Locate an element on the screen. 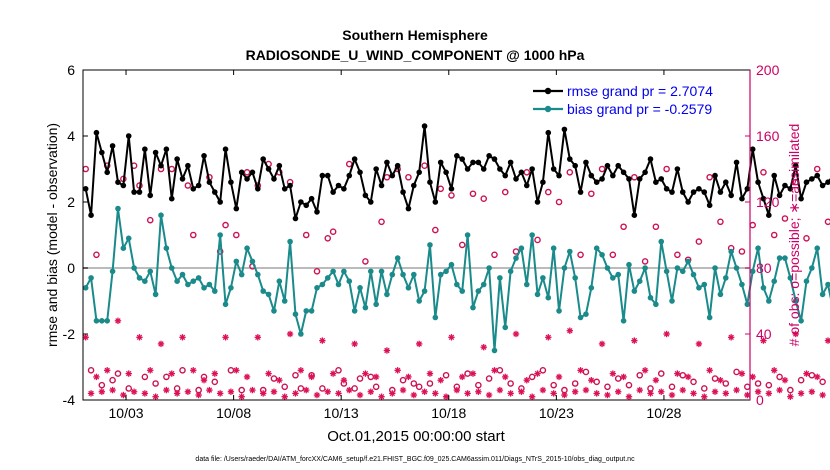  y-right-tick-label: 0 is located at coordinates (760, 400).